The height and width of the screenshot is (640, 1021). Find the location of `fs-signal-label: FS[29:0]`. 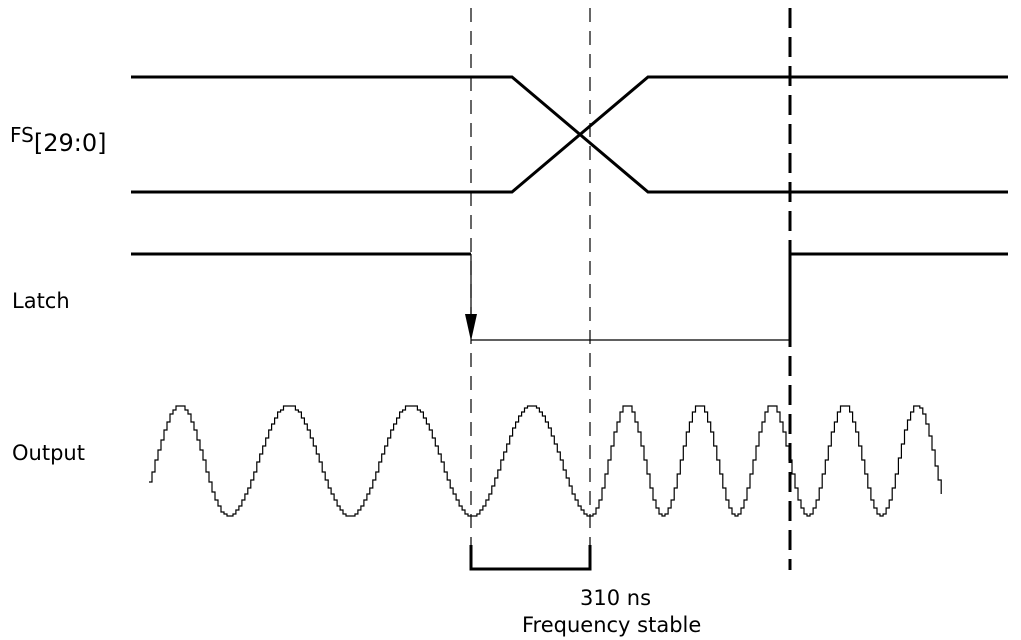

fs-signal-label: FS[29:0] is located at coordinates (58, 140).